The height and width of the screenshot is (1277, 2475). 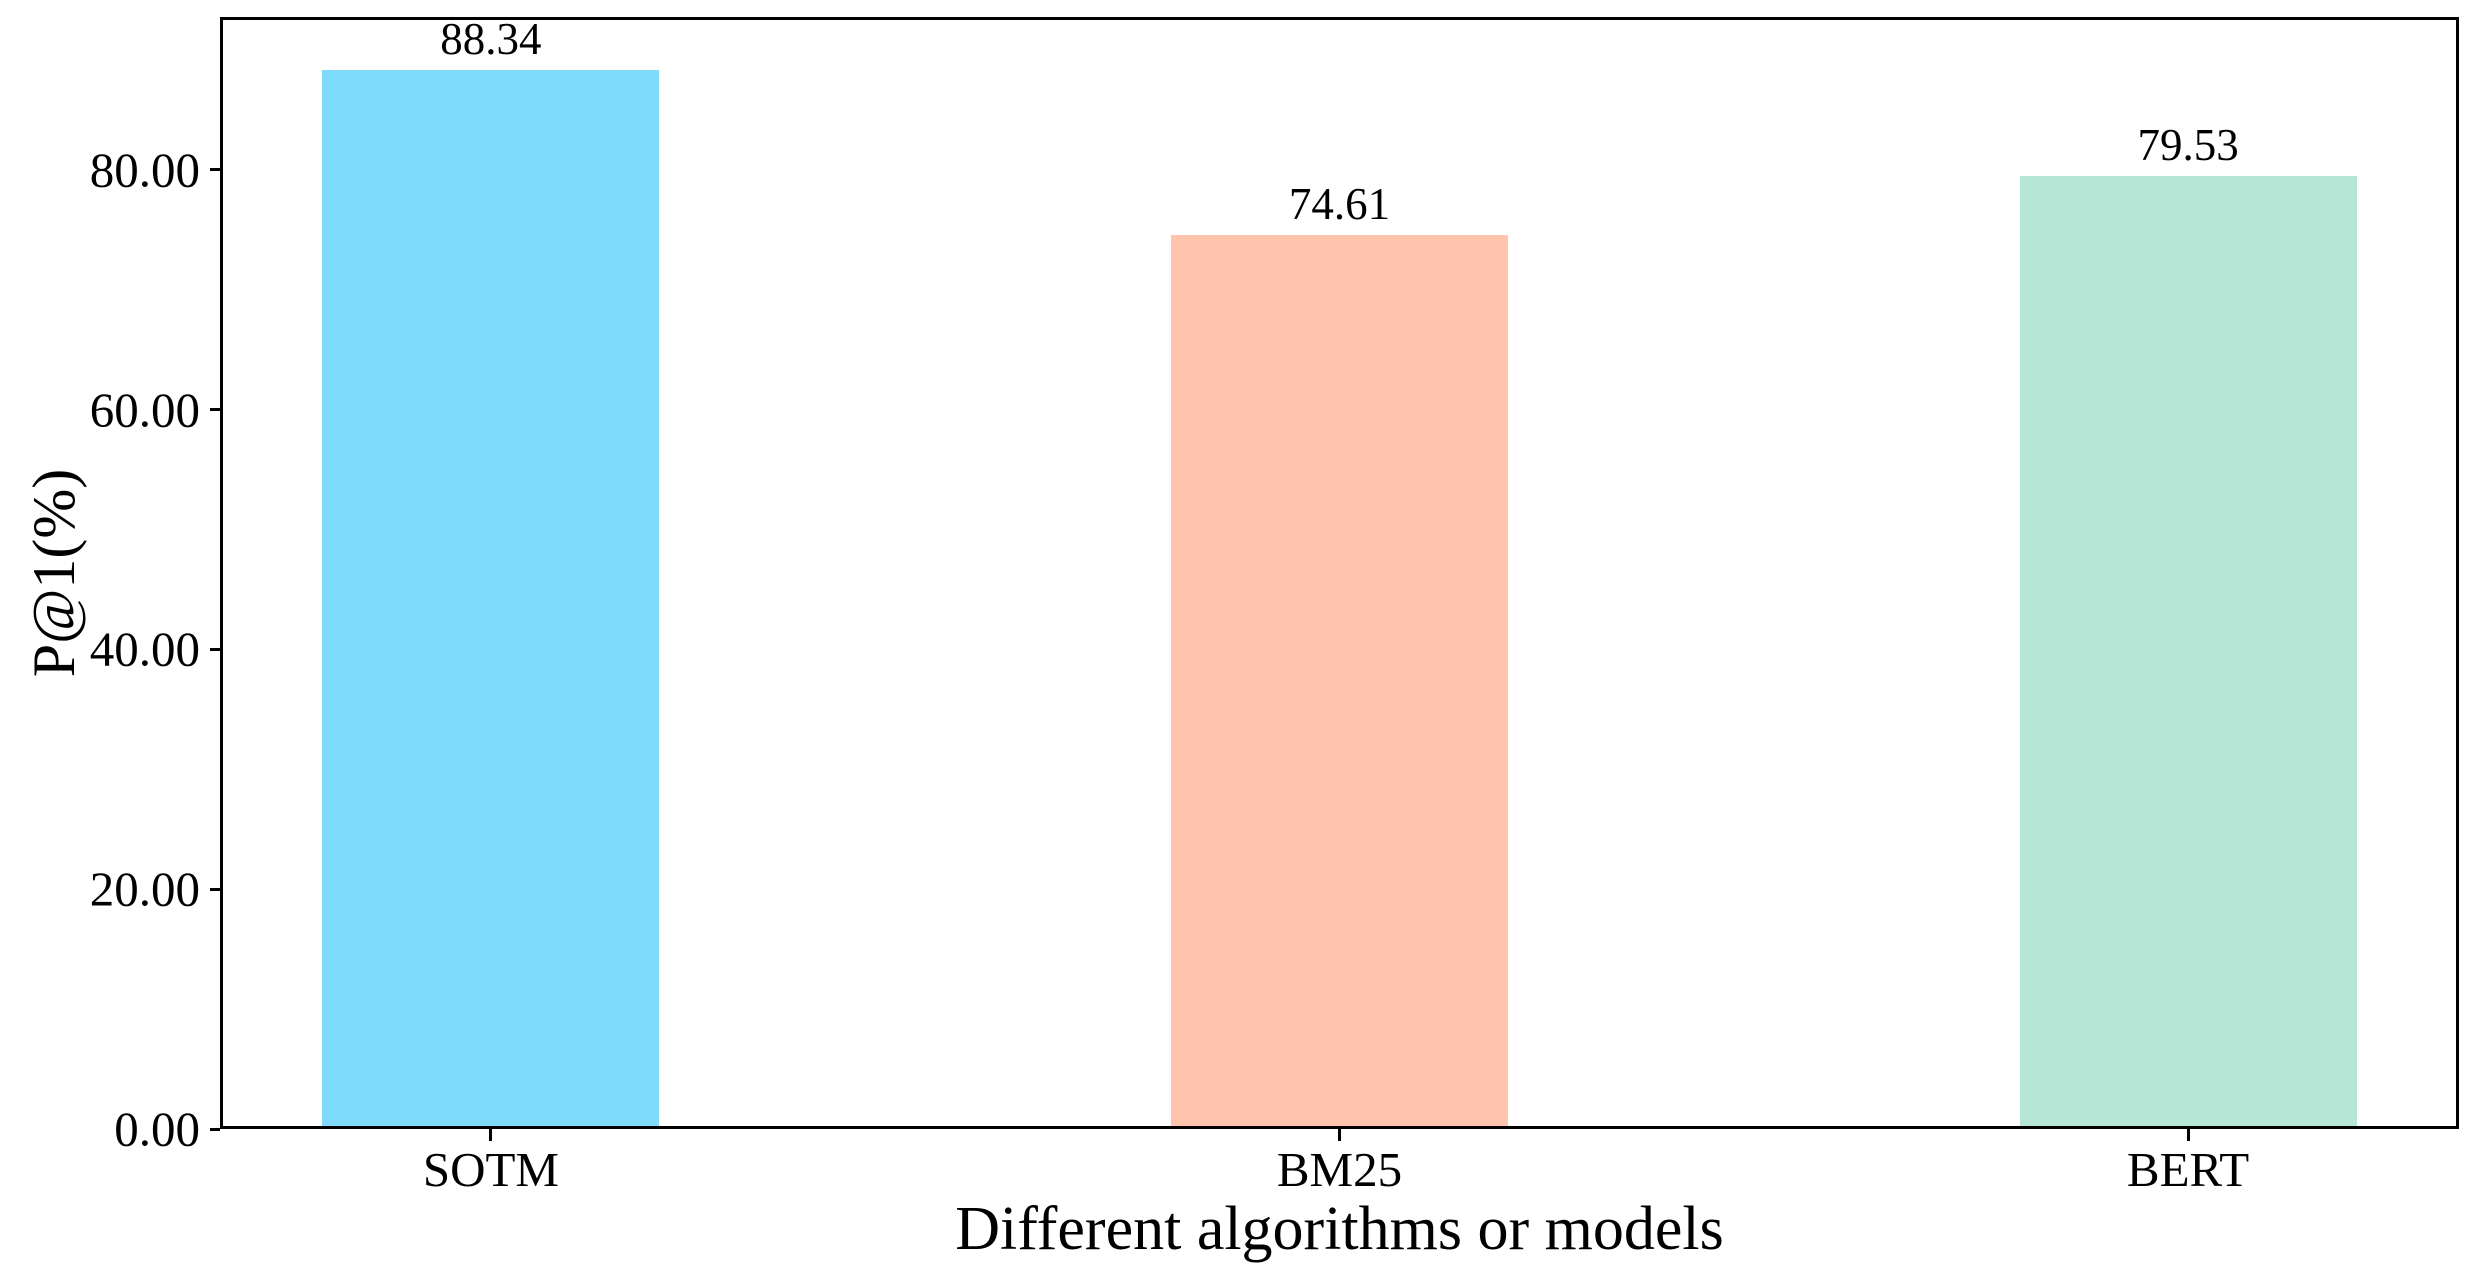 I want to click on bar-bert, so click(x=2188, y=652).